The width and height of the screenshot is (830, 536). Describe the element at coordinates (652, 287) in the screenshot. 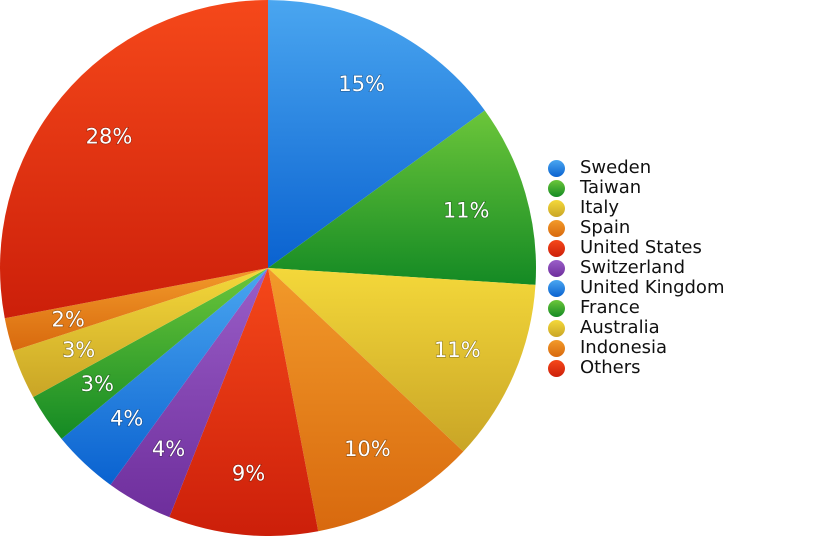

I see `legend-label-united-kingdom: United Kingdom` at that location.